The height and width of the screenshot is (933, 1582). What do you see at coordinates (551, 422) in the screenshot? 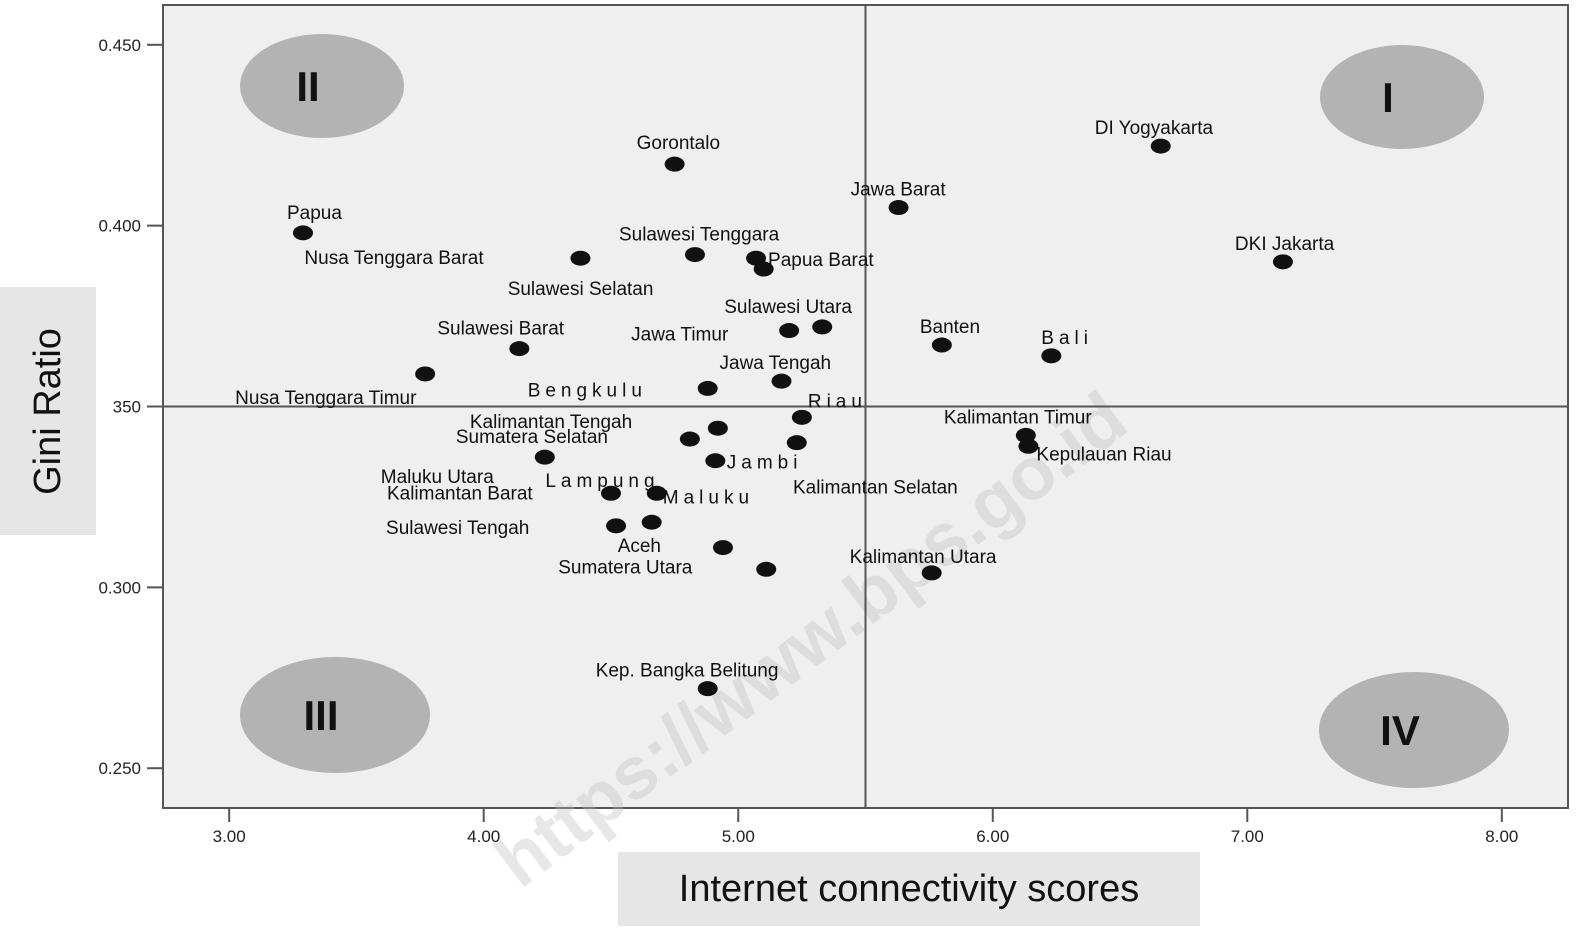
I see `data-point-label: Kalimantan Tengah` at bounding box center [551, 422].